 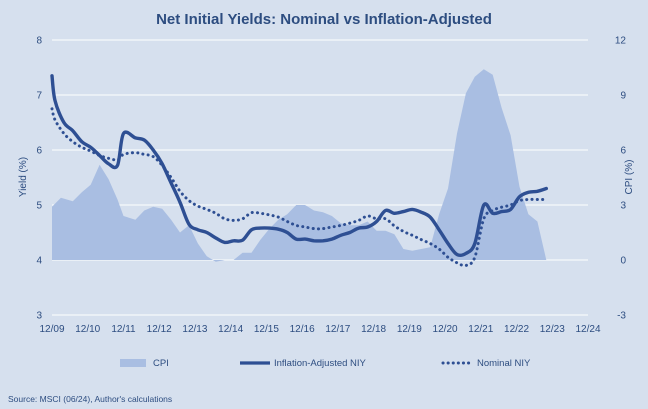 What do you see at coordinates (39, 151) in the screenshot?
I see `left-tick-label: 6` at bounding box center [39, 151].